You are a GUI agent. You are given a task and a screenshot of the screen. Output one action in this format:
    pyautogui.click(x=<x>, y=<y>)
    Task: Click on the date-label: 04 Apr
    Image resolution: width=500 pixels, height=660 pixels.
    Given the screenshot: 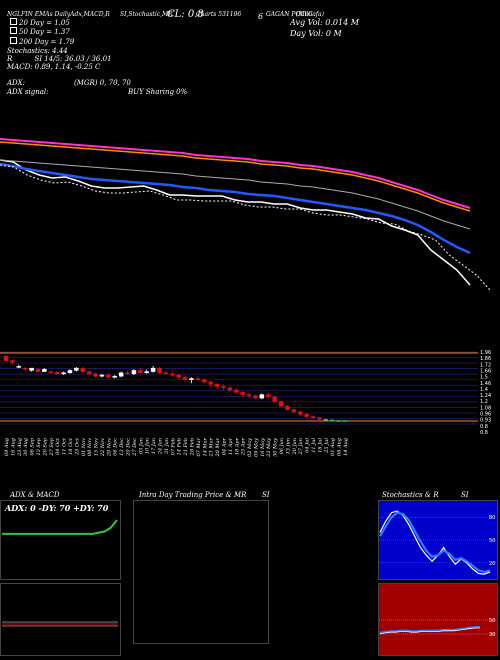 What is the action you would take?
    pyautogui.click(x=224, y=446)
    